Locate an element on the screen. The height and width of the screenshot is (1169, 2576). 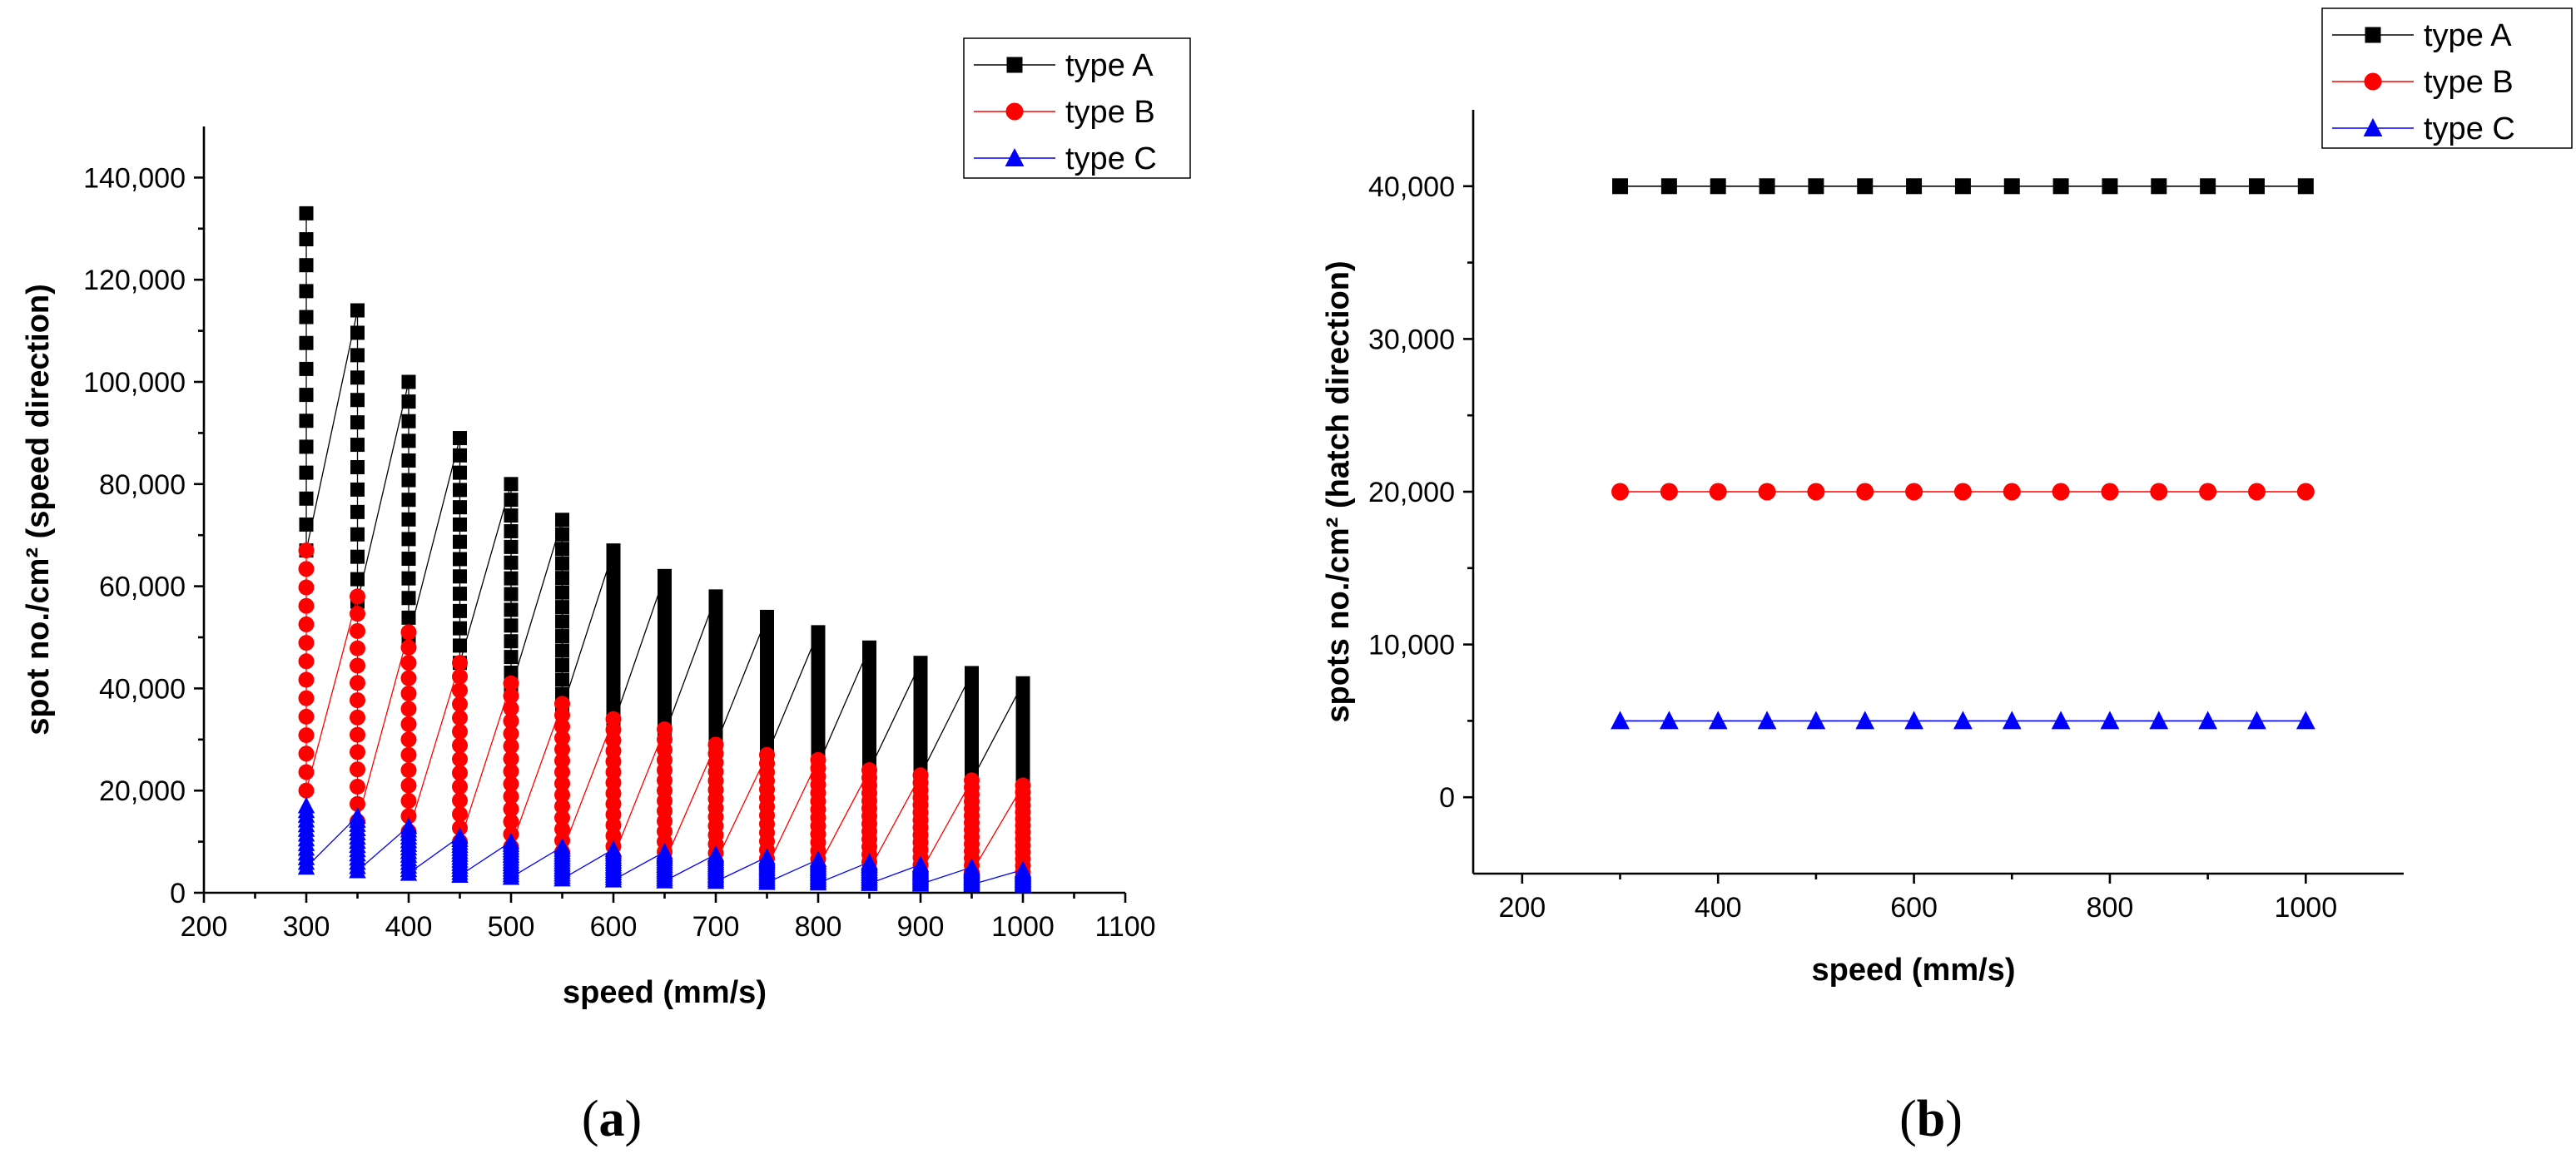
panel-a-x-axis-title: speed (mm/s) is located at coordinates (665, 993).